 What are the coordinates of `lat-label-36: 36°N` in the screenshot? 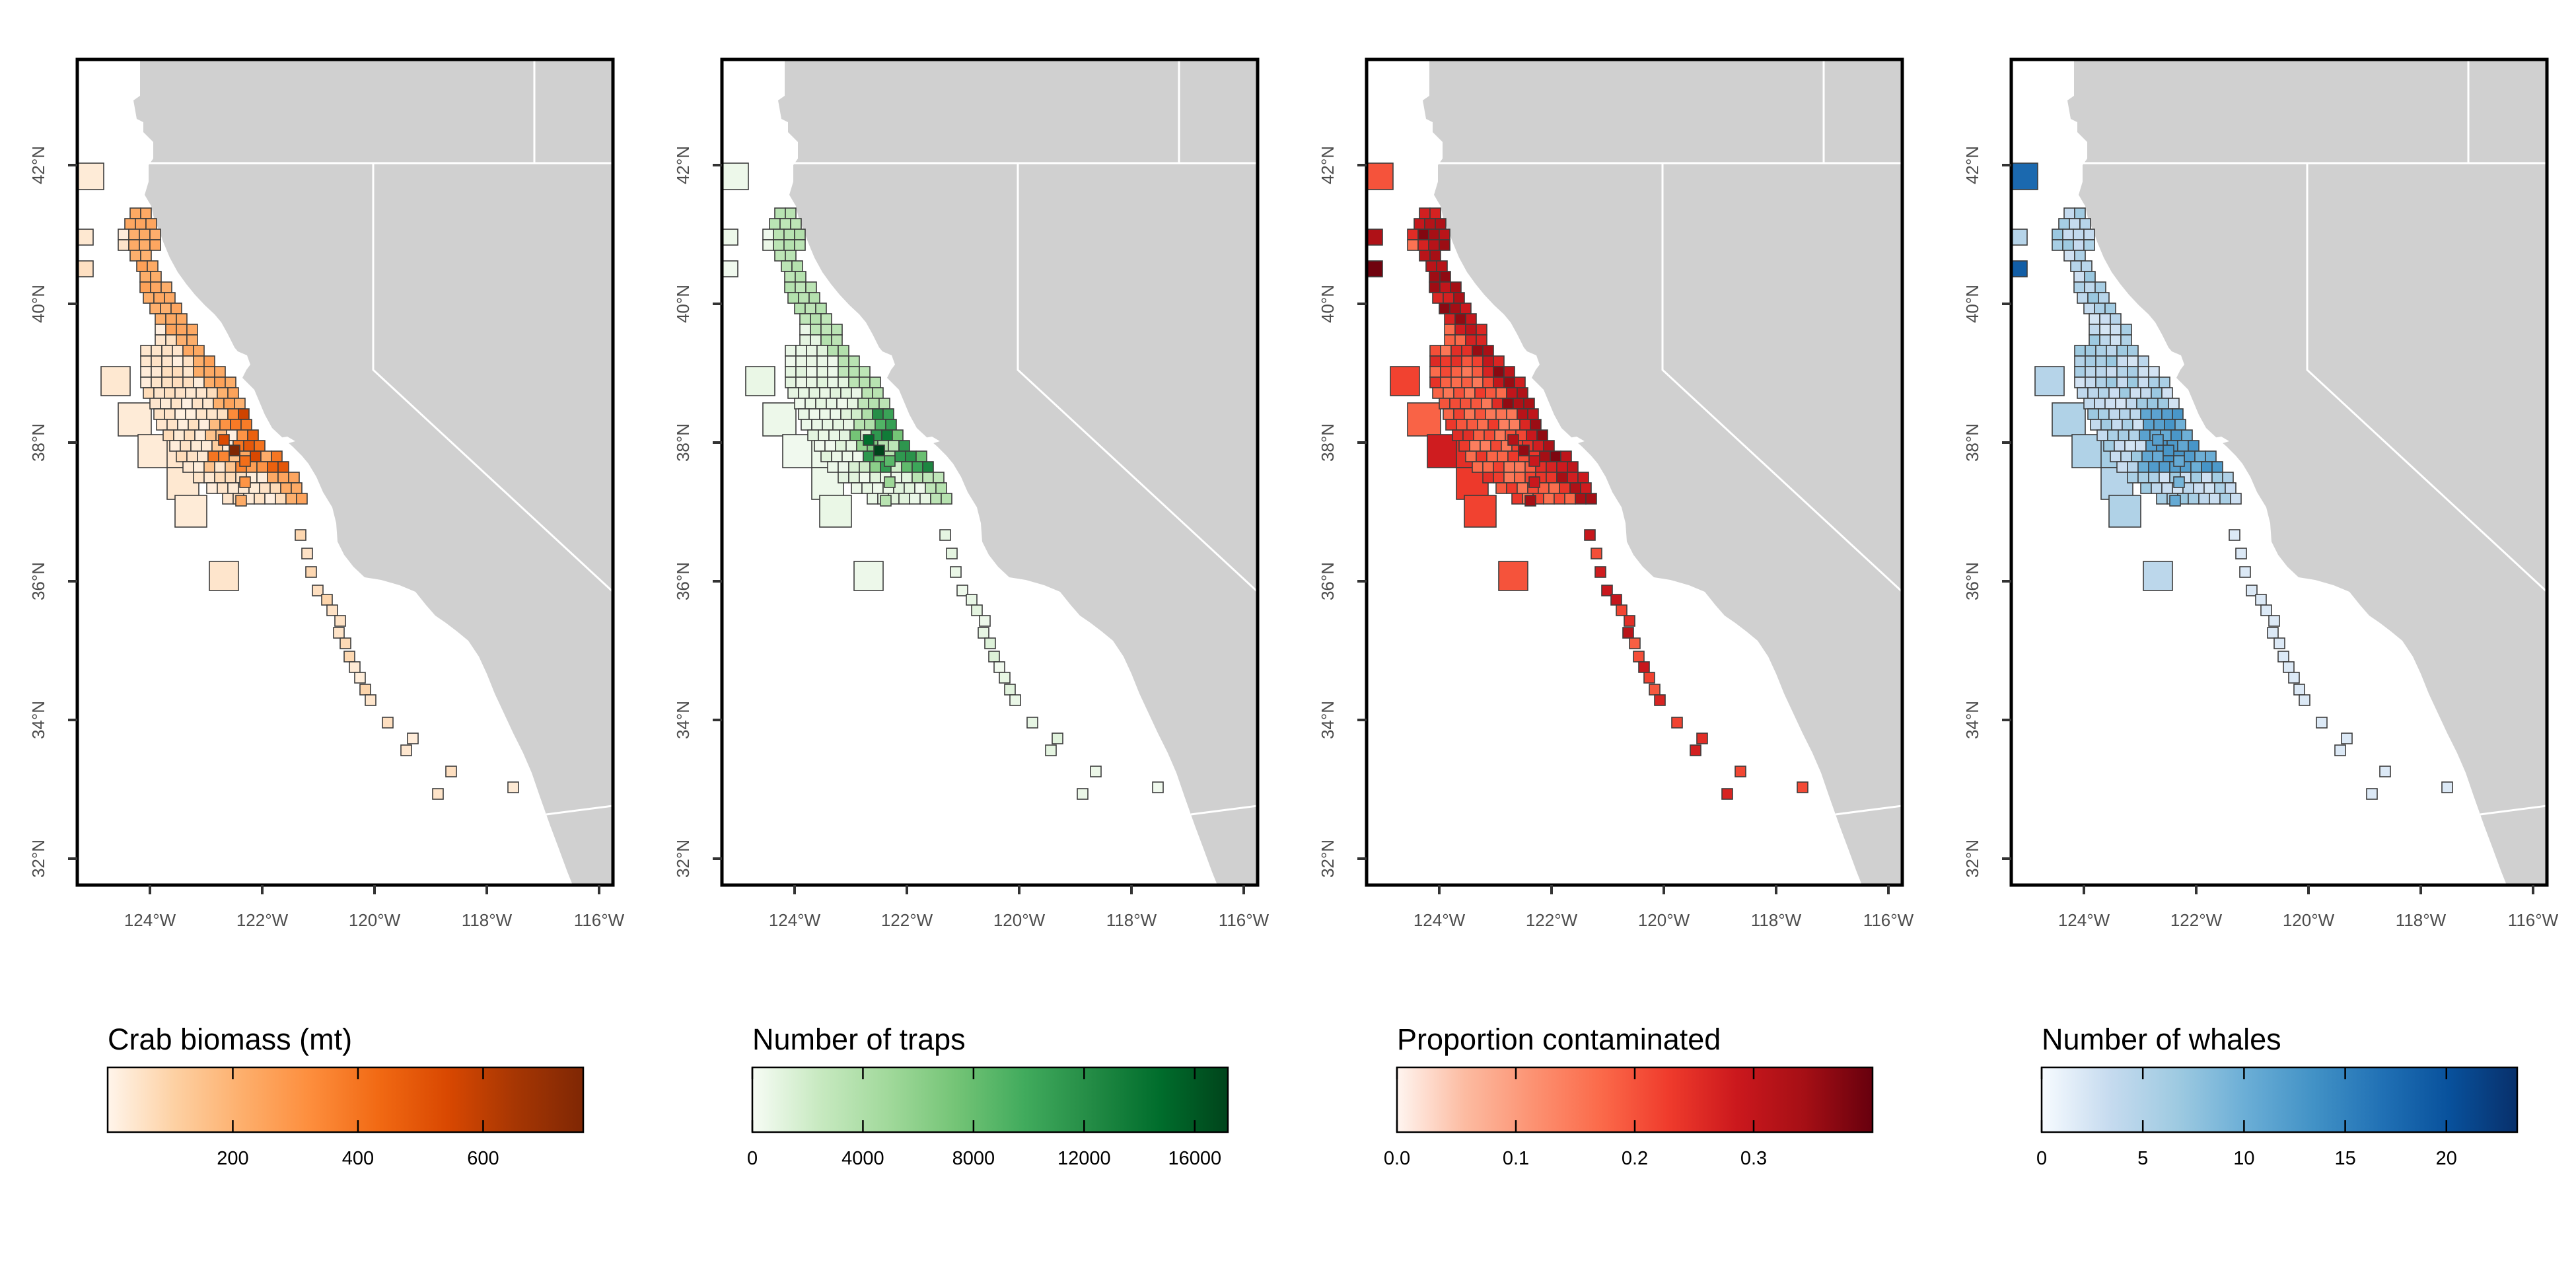 It's located at (38, 581).